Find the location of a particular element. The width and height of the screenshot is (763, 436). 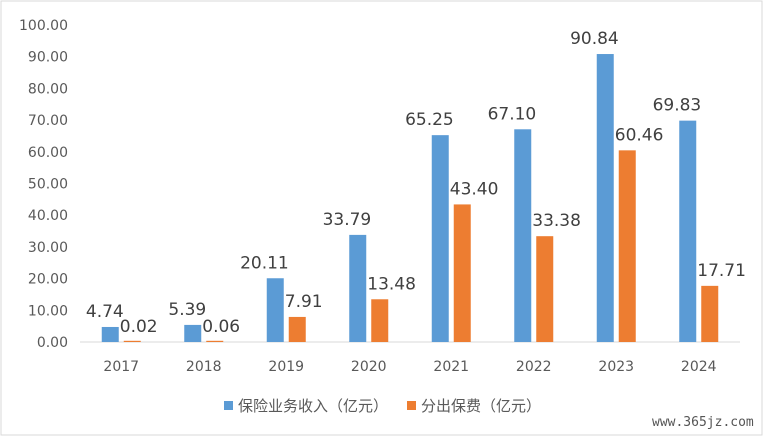

watermark-text: www.365jz.com is located at coordinates (703, 422).